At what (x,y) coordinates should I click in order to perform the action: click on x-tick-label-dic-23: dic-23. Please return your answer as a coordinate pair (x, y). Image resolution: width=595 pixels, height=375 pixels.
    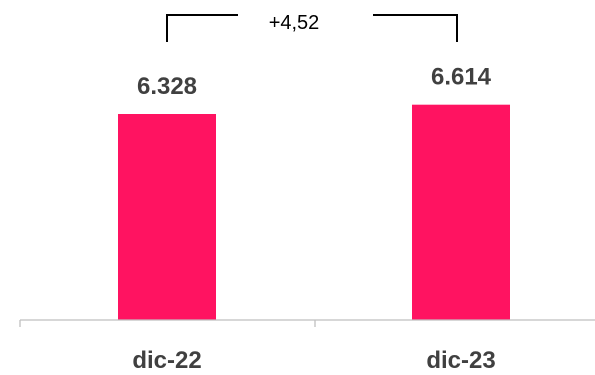
    Looking at the image, I should click on (460, 360).